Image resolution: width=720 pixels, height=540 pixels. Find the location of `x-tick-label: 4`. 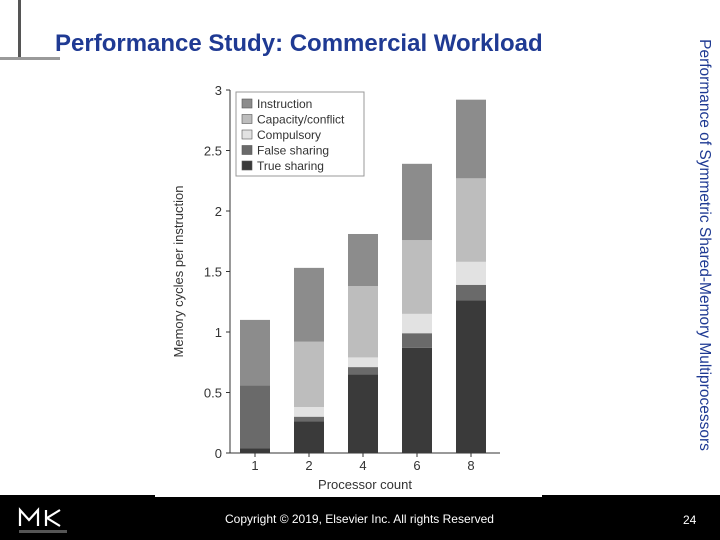

x-tick-label: 4 is located at coordinates (362, 465).